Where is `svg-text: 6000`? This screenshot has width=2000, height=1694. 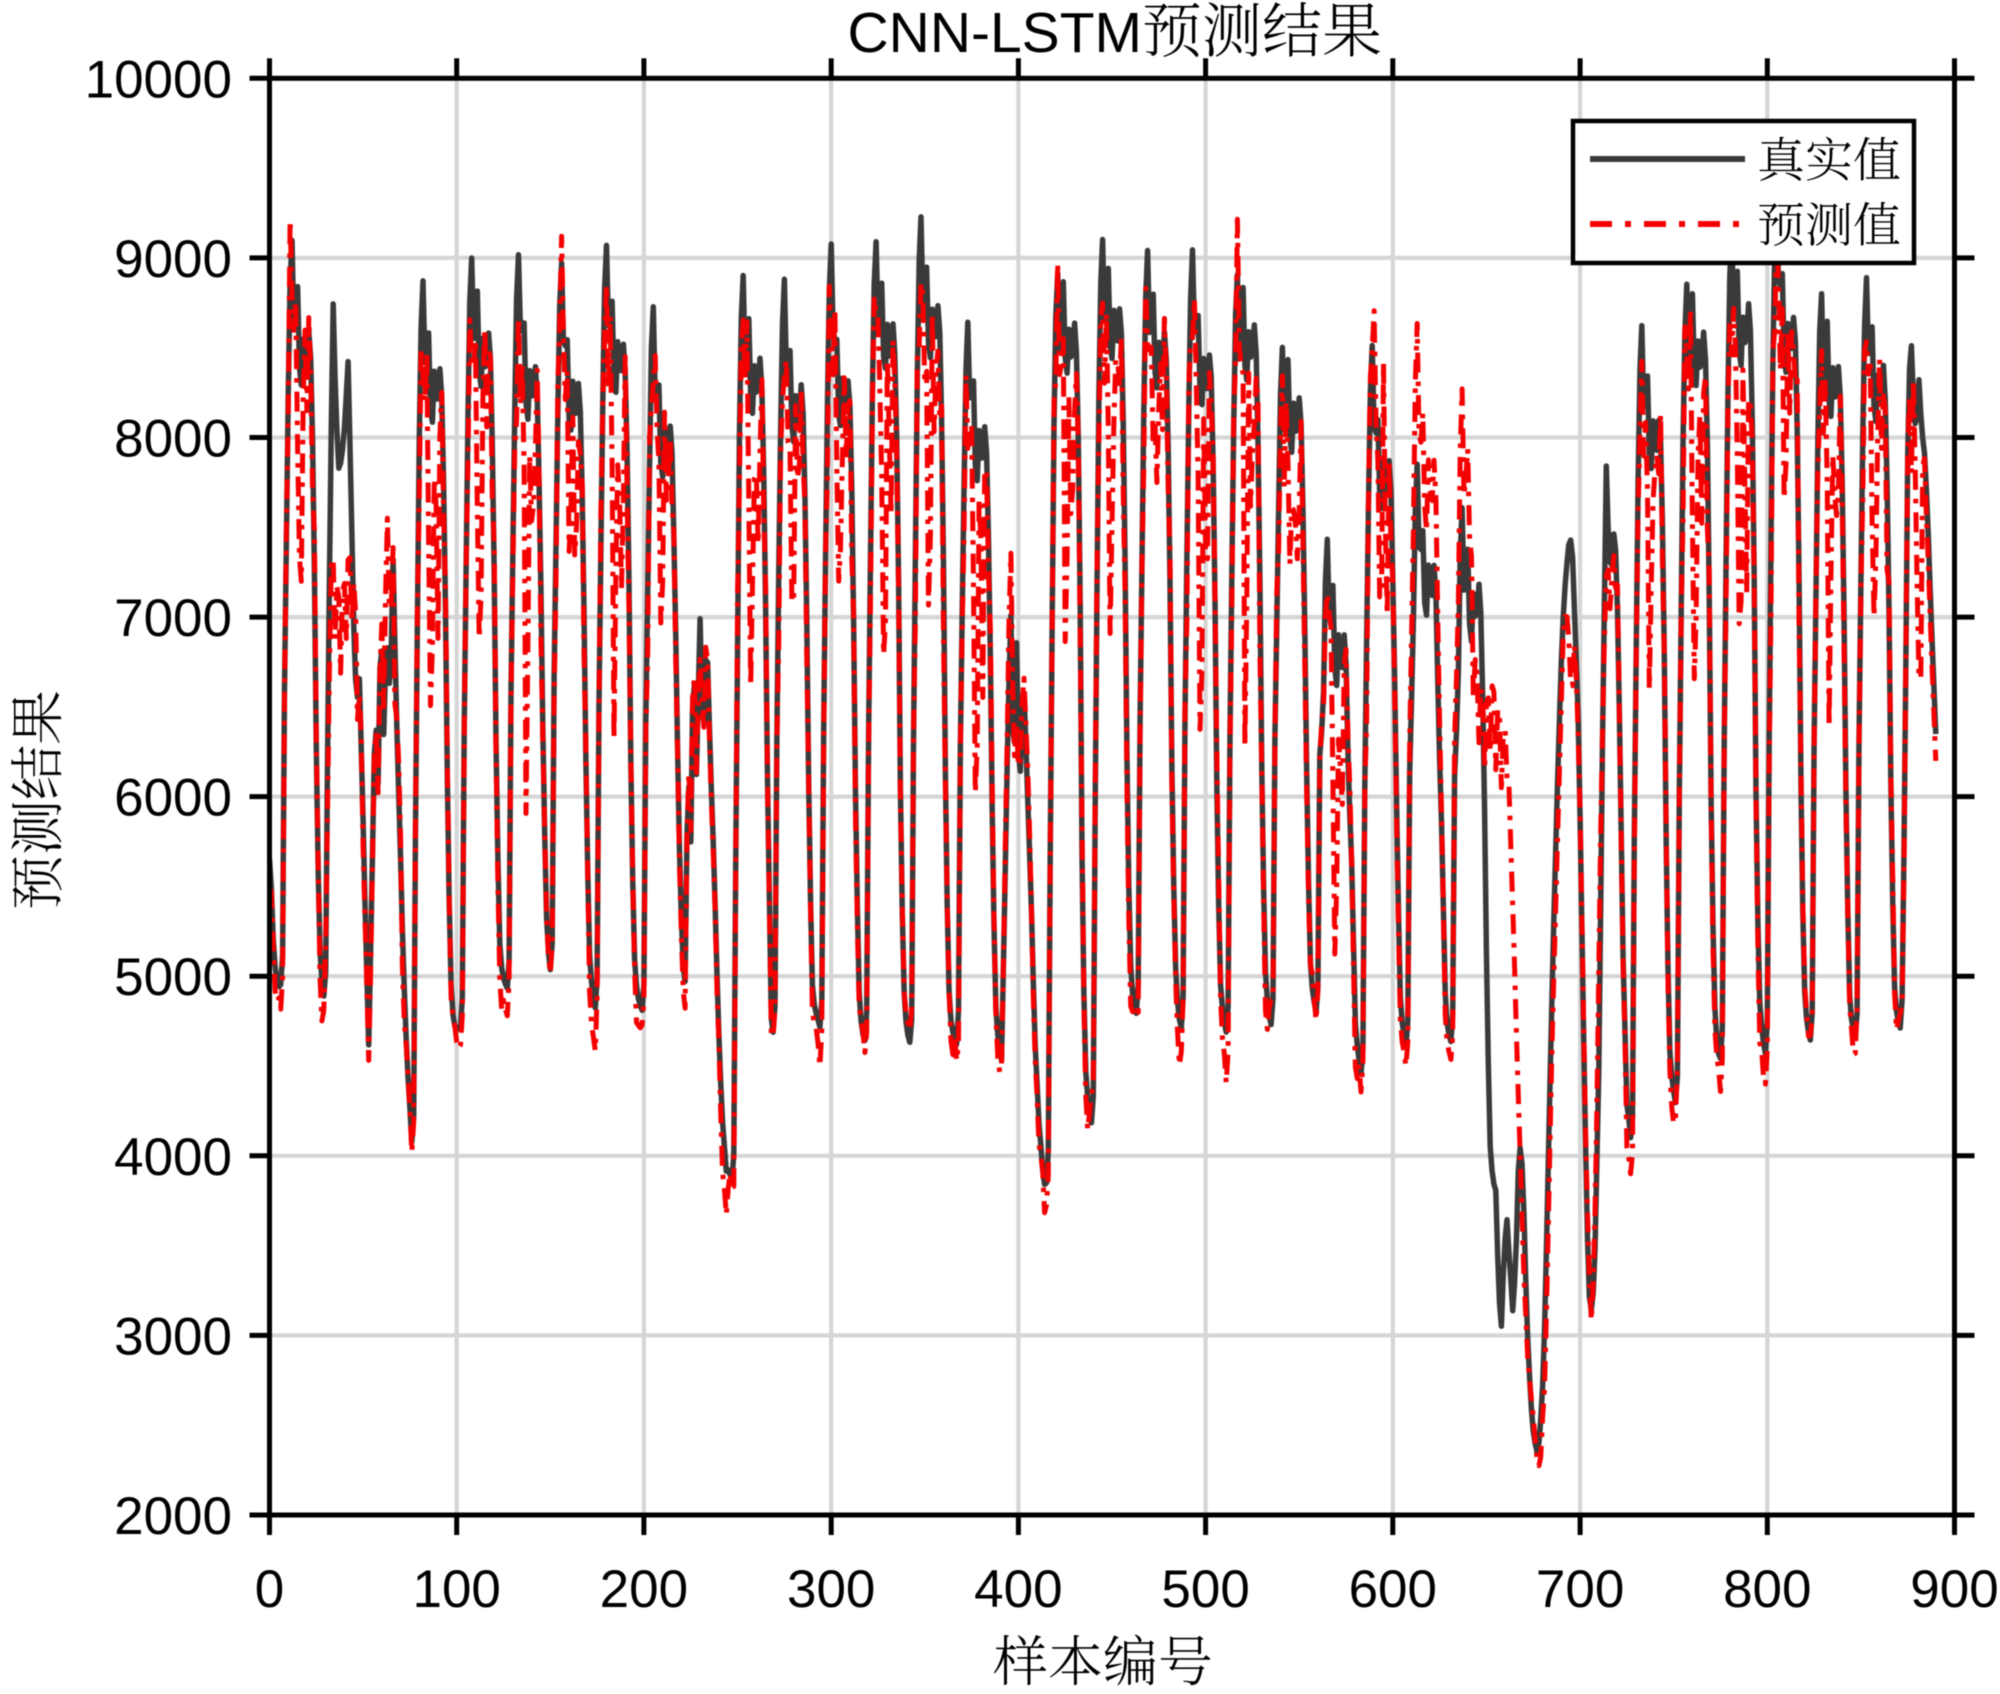 svg-text: 6000 is located at coordinates (173, 798).